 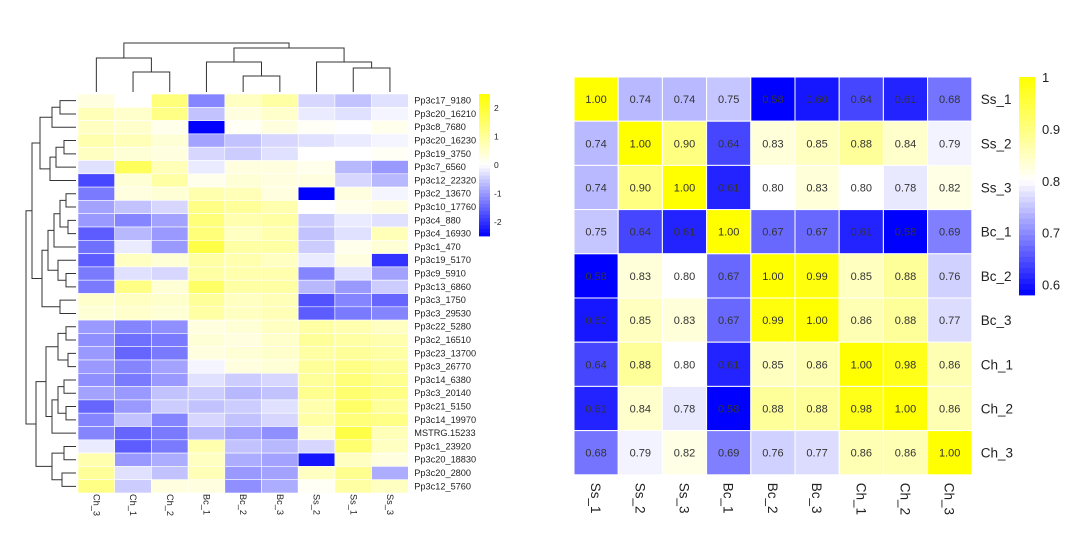 What do you see at coordinates (860, 499) in the screenshot?
I see `matrix-column-label: Ch_1` at bounding box center [860, 499].